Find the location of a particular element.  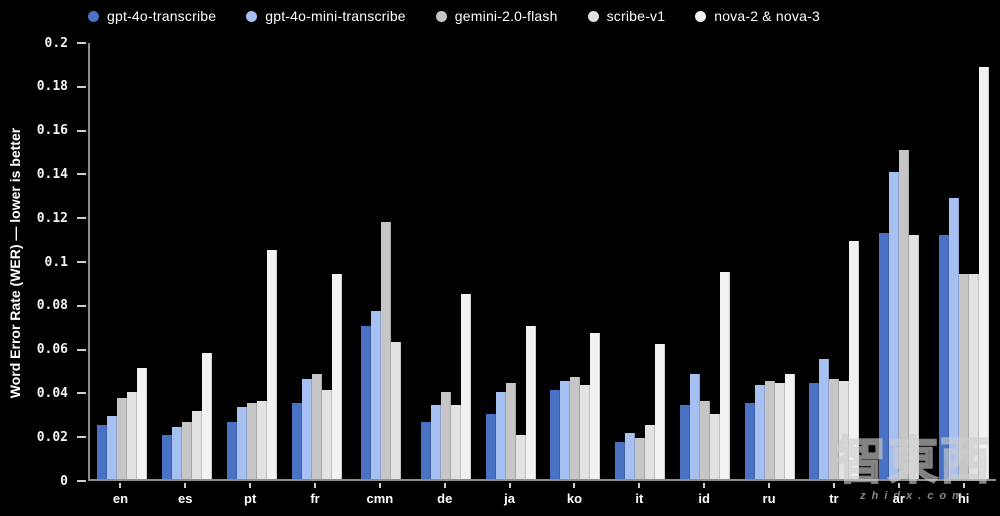

bar-scribe-v1-ar is located at coordinates (913, 356).